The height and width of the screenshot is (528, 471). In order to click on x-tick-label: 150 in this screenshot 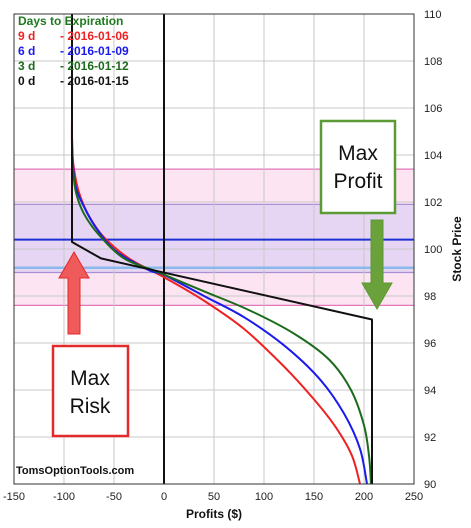, I will do `click(314, 497)`.